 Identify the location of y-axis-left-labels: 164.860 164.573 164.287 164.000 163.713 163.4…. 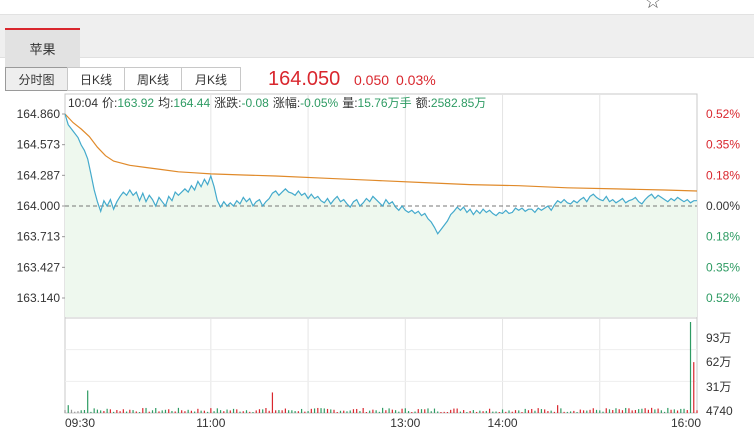
(41, 206).